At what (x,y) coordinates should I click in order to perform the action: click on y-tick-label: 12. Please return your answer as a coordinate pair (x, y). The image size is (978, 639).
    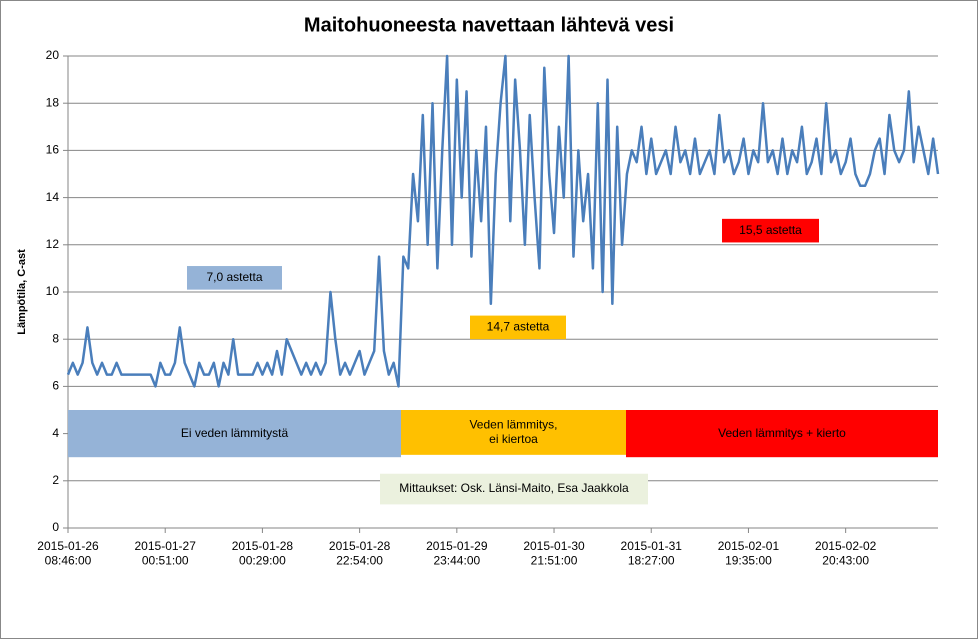
    Looking at the image, I should click on (53, 244).